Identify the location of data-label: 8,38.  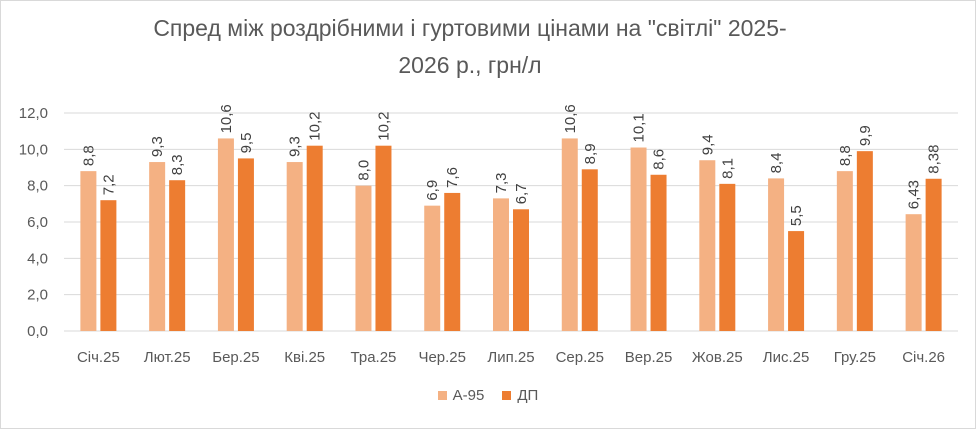
(934, 159).